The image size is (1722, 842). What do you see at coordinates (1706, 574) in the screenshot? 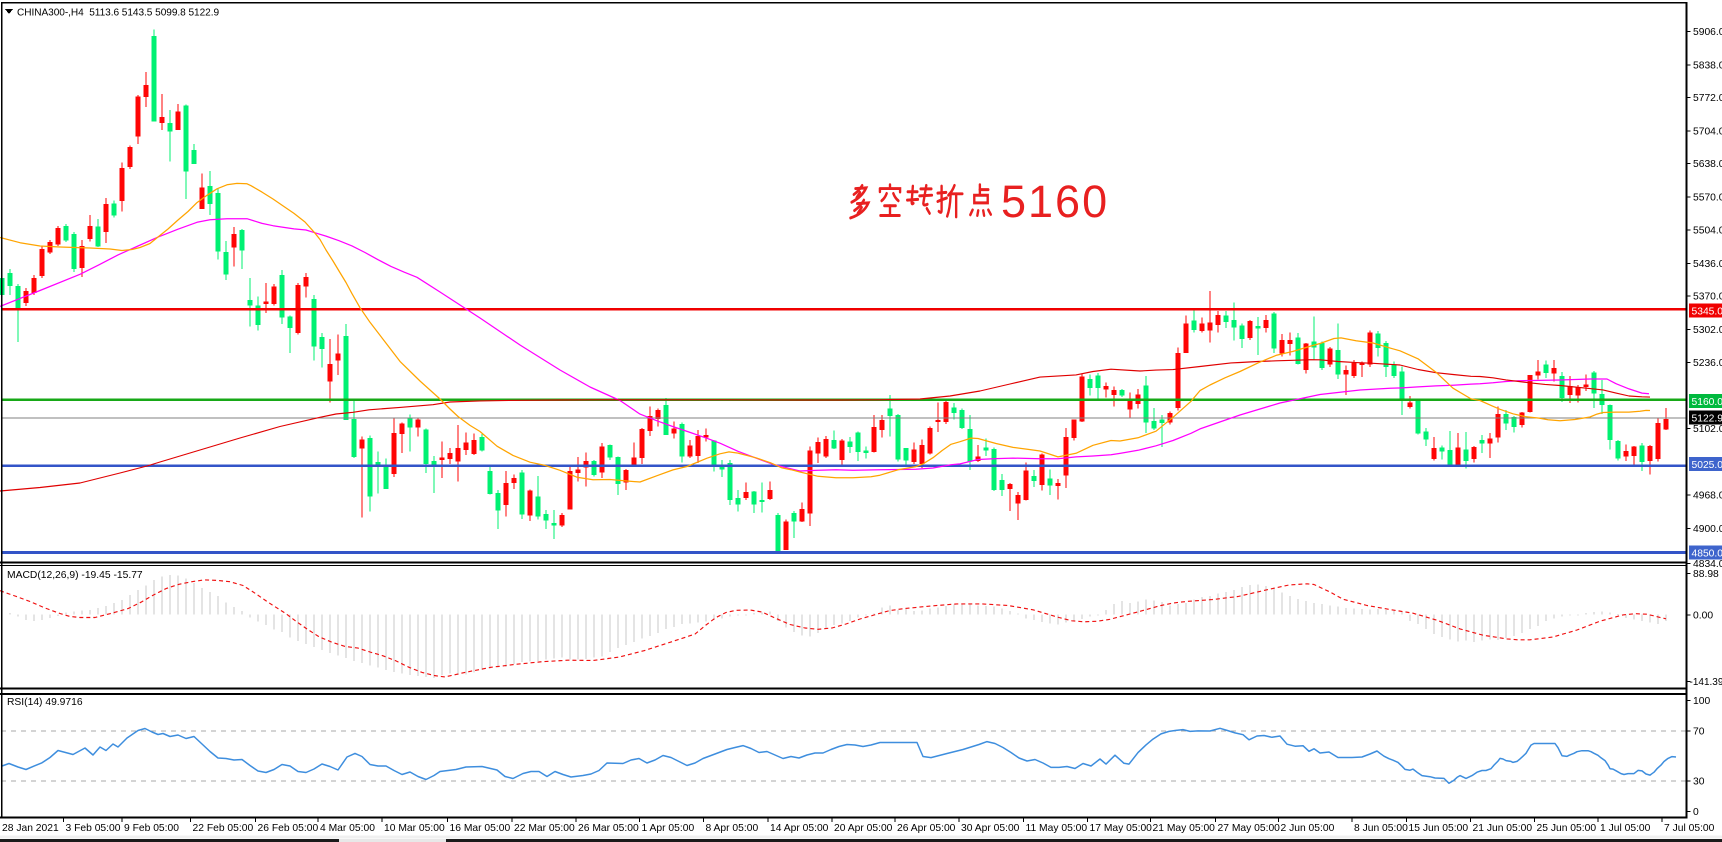
I see `svg-text: 88.98` at bounding box center [1706, 574].